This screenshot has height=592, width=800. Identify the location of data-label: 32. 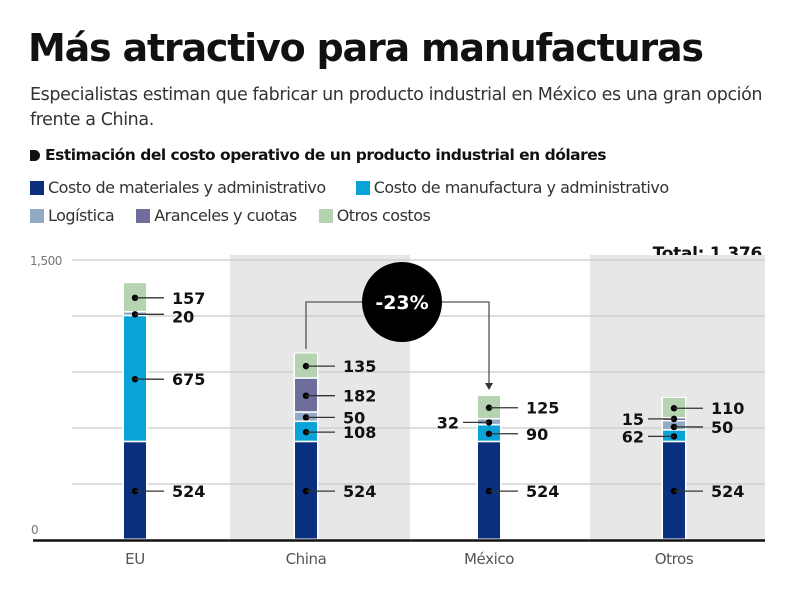
(448, 422).